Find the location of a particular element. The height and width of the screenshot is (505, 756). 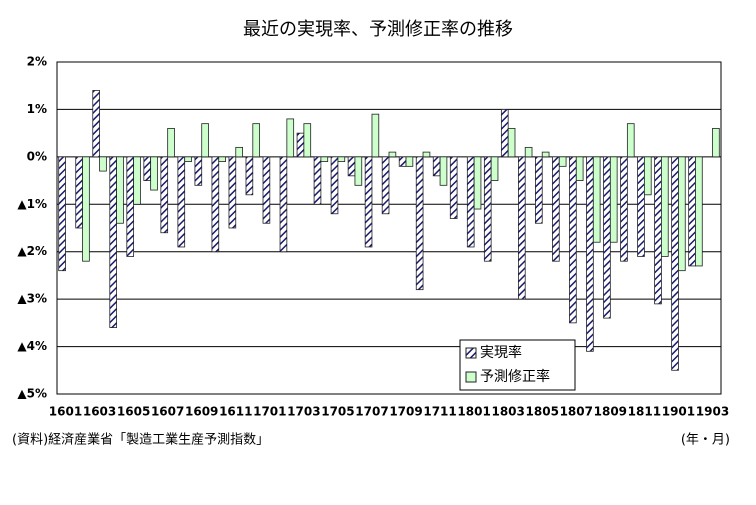

y-tick-label: ▲5% is located at coordinates (32, 394).